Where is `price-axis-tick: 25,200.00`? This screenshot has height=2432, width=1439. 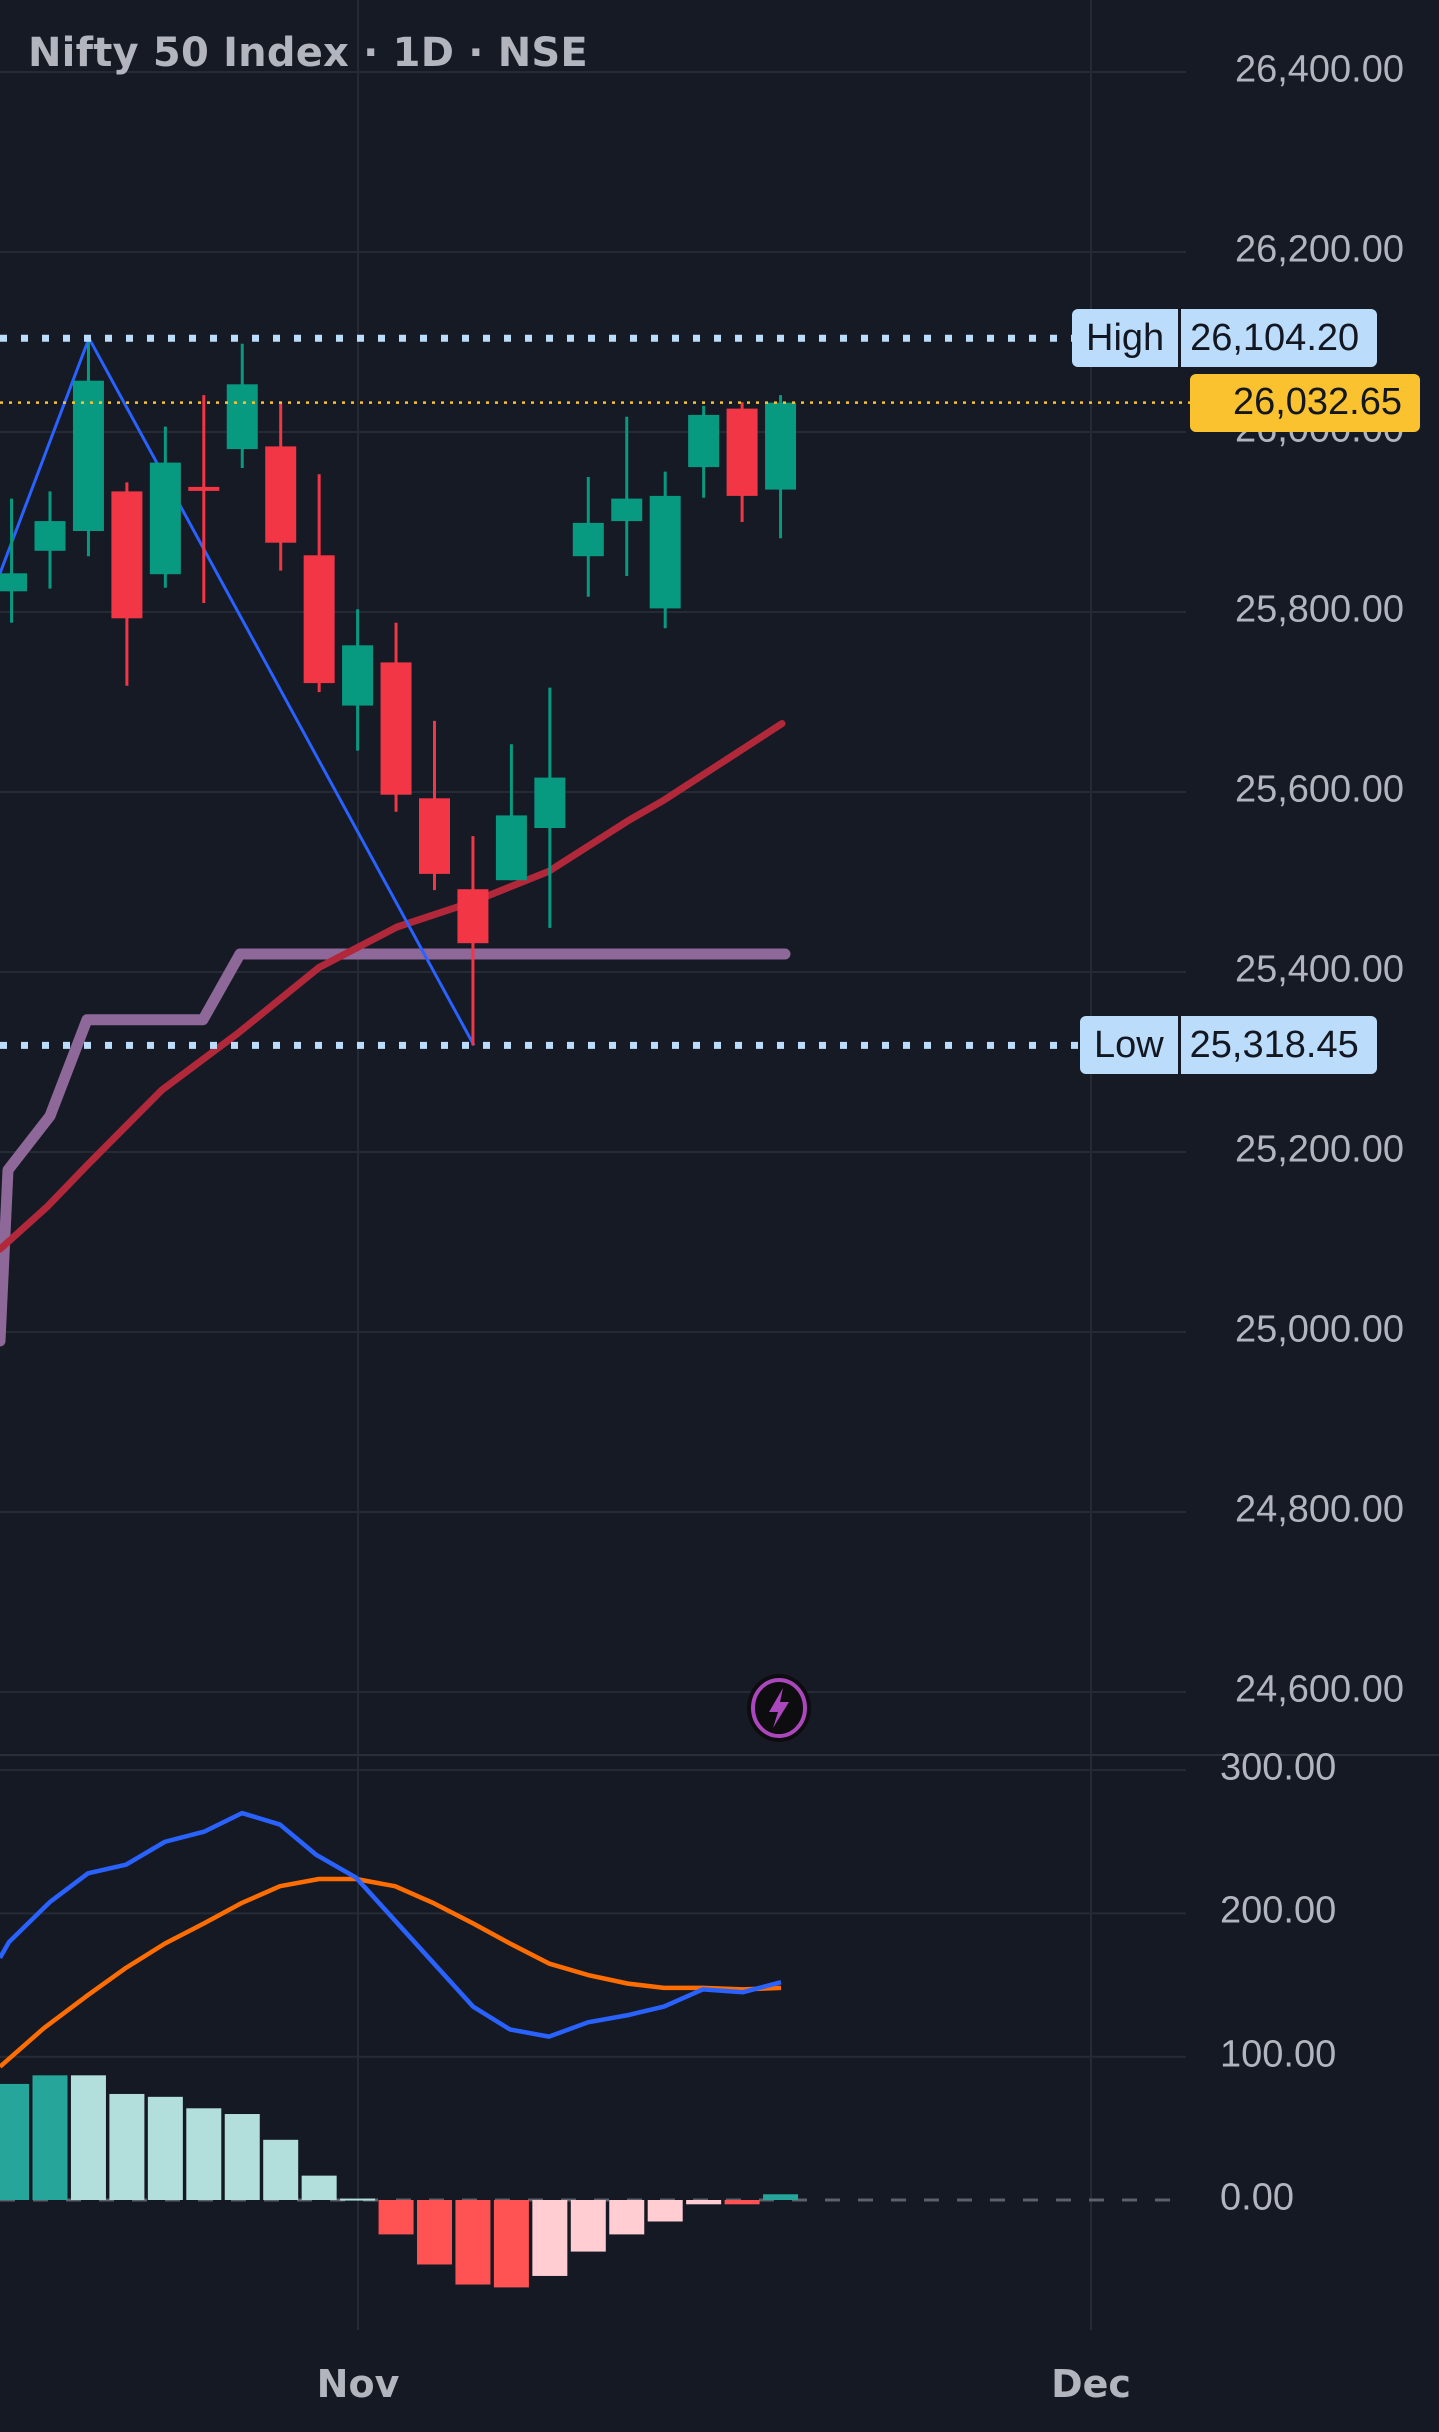 price-axis-tick: 25,200.00 is located at coordinates (1319, 1149).